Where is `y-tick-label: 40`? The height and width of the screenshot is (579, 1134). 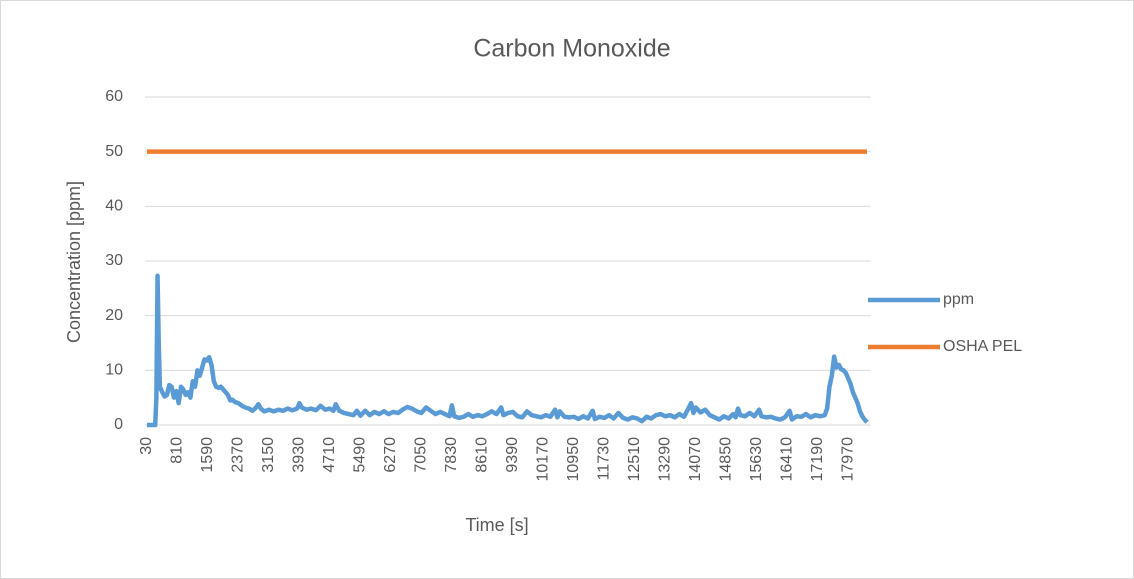 y-tick-label: 40 is located at coordinates (114, 206).